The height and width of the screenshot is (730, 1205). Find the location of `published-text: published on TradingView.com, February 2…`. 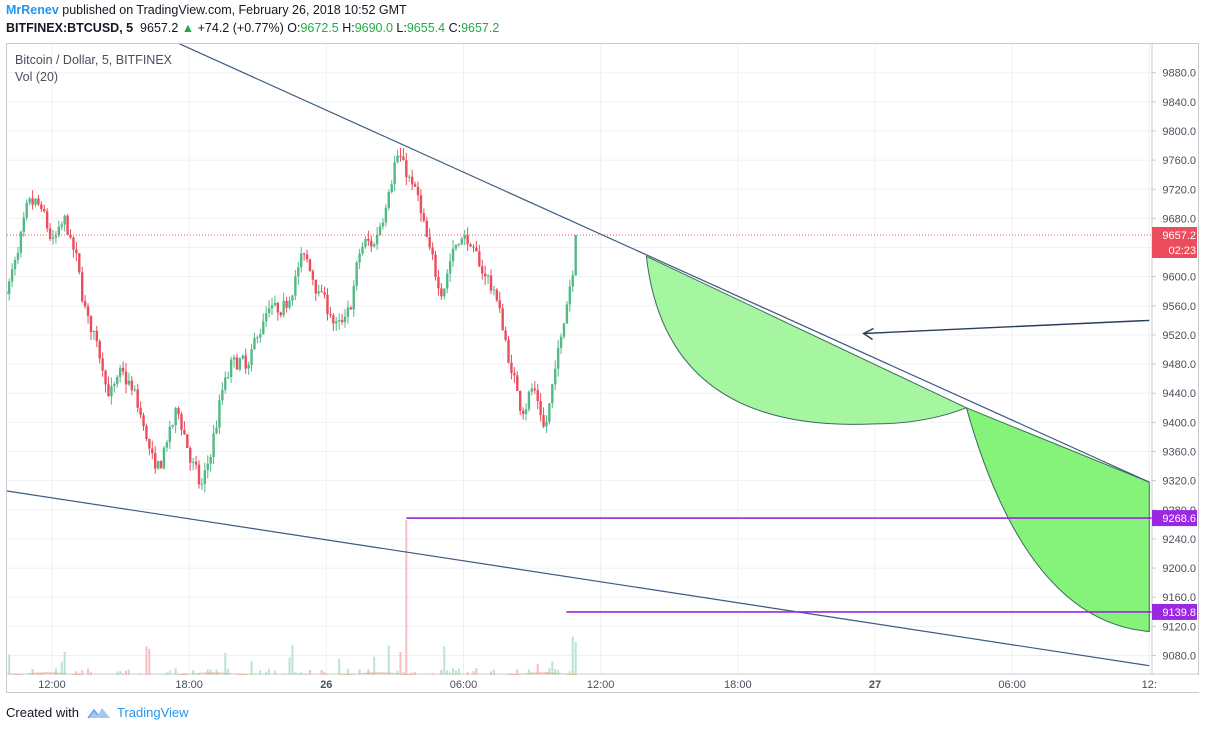

published-text: published on TradingView.com, February 2… is located at coordinates (234, 10).